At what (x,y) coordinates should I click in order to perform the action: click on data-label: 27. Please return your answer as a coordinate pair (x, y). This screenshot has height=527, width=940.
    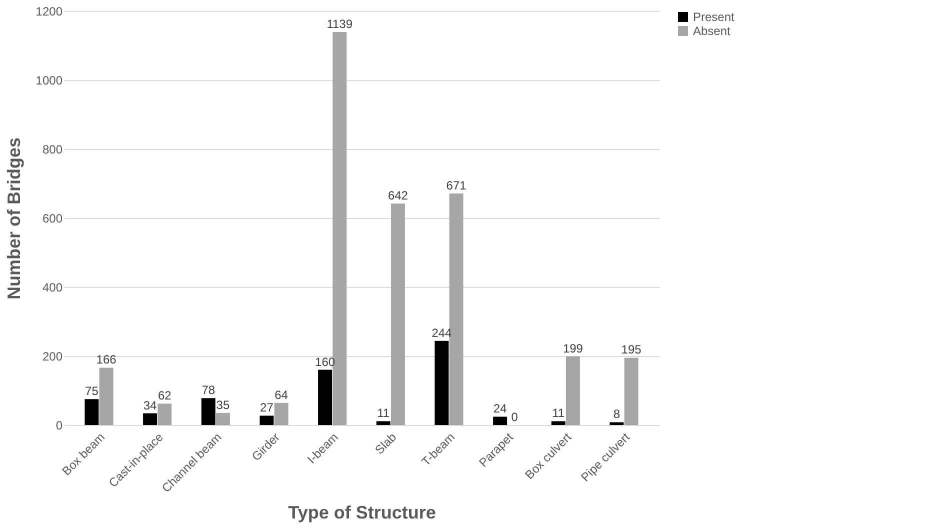
    Looking at the image, I should click on (267, 407).